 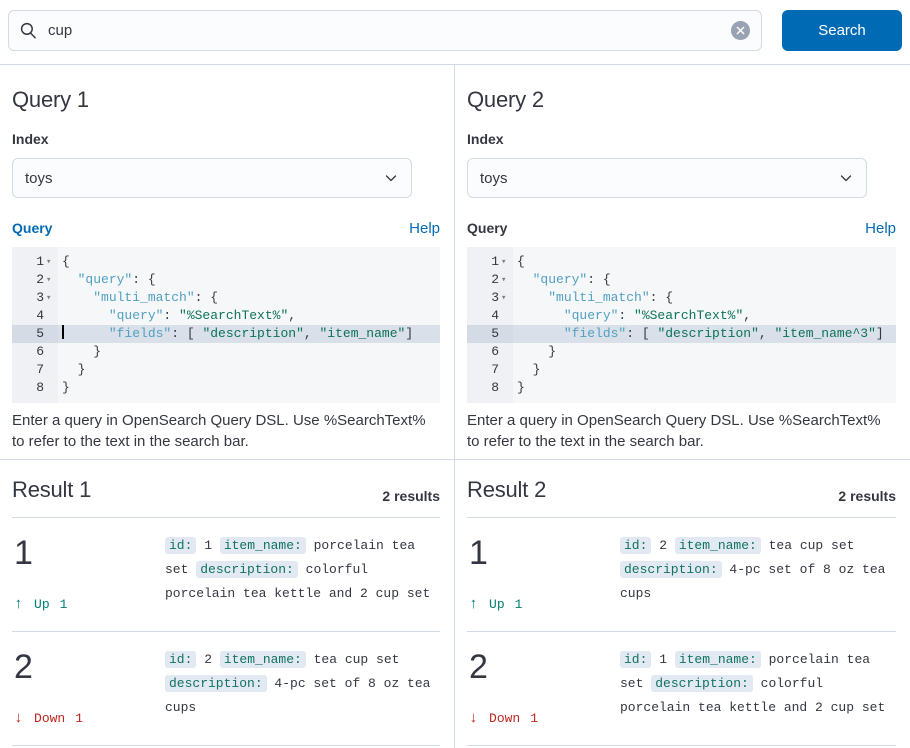 I want to click on search-bar, so click(x=385, y=30).